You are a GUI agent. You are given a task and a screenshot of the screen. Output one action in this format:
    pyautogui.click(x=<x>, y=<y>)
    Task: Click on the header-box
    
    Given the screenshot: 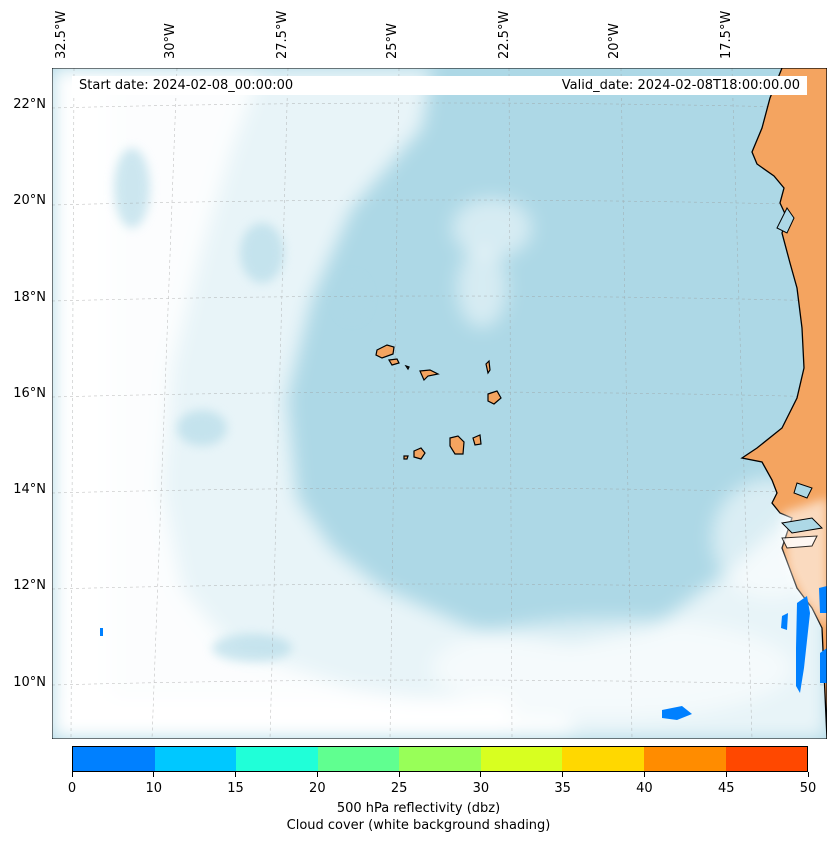 What is the action you would take?
    pyautogui.click(x=439, y=85)
    